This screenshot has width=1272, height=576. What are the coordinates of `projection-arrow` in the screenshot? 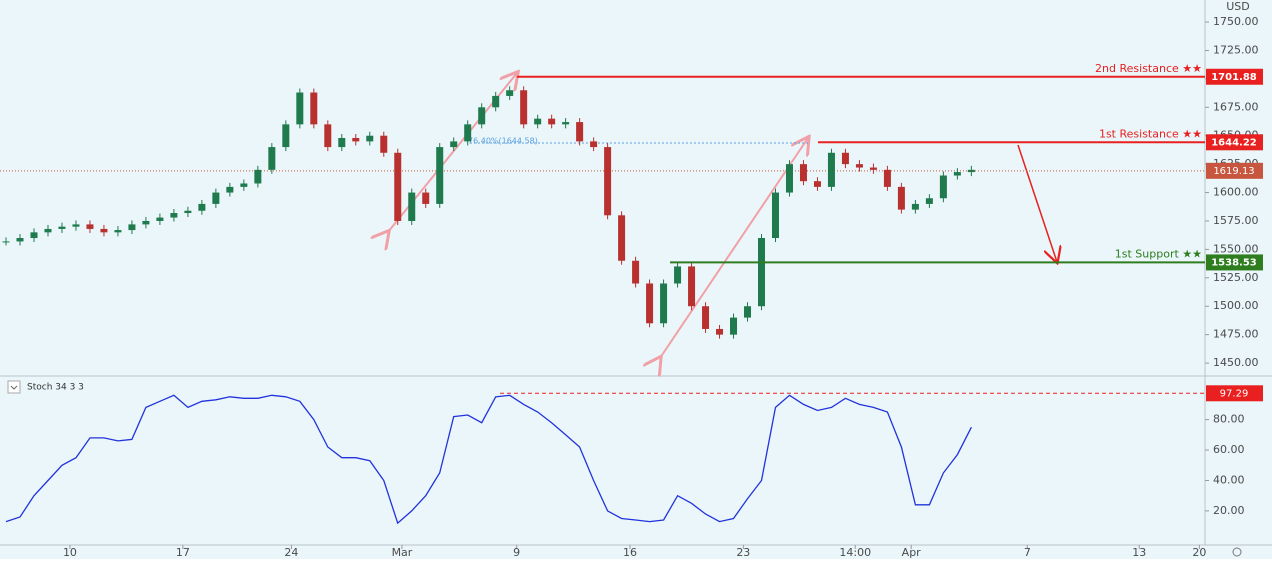 It's located at (1037, 203).